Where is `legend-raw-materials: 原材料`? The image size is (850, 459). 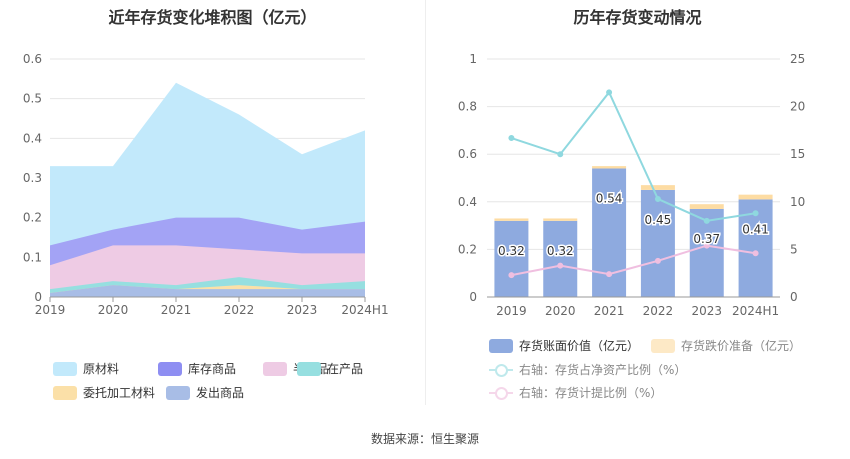
legend-raw-materials: 原材料 is located at coordinates (86, 368).